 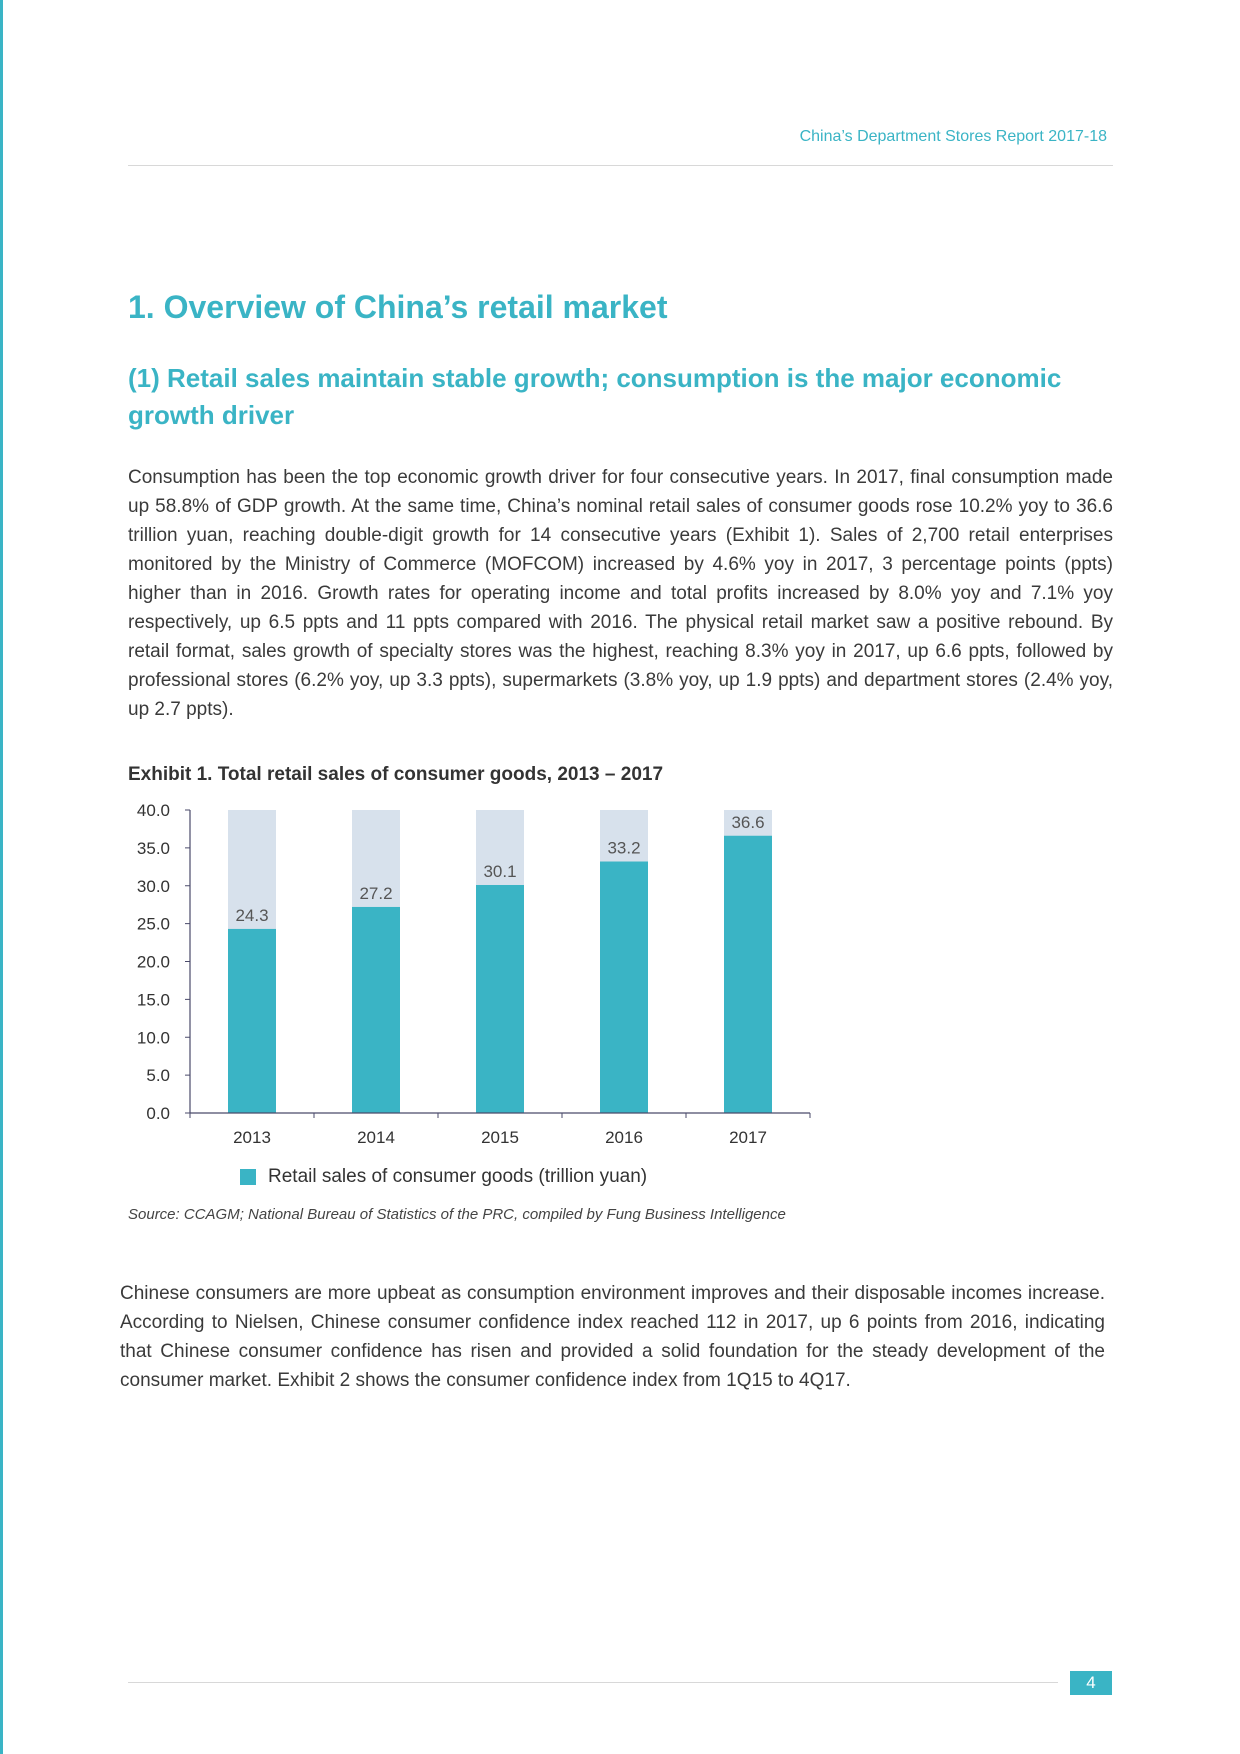 I want to click on data-label: 24.3, so click(x=251, y=915).